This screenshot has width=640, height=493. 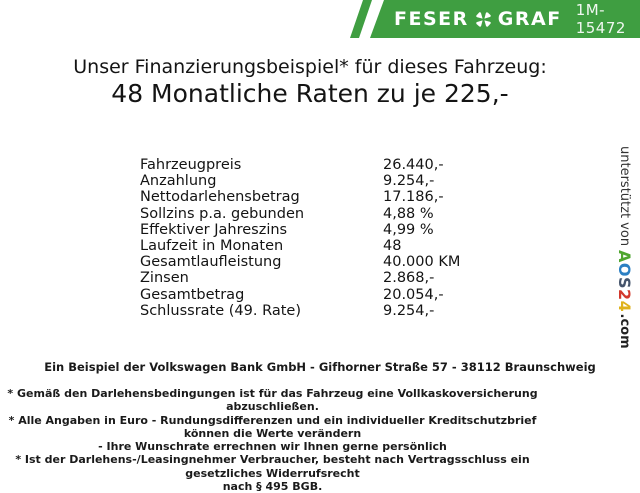 I want to click on table-row: Laufzeit in Monaten 48, so click(x=300, y=246).